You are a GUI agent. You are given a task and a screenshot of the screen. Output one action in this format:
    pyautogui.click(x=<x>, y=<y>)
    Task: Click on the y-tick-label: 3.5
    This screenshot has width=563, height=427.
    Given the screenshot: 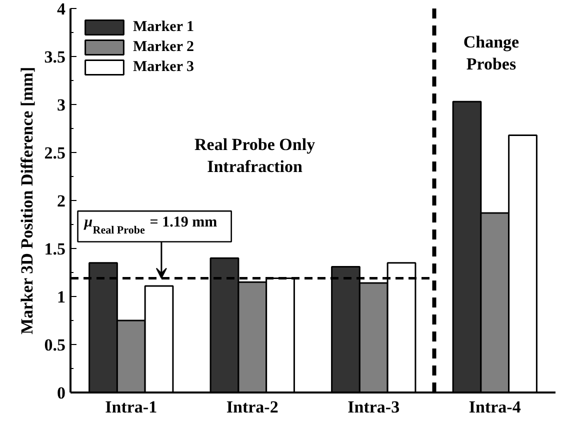 What is the action you would take?
    pyautogui.click(x=55, y=57)
    